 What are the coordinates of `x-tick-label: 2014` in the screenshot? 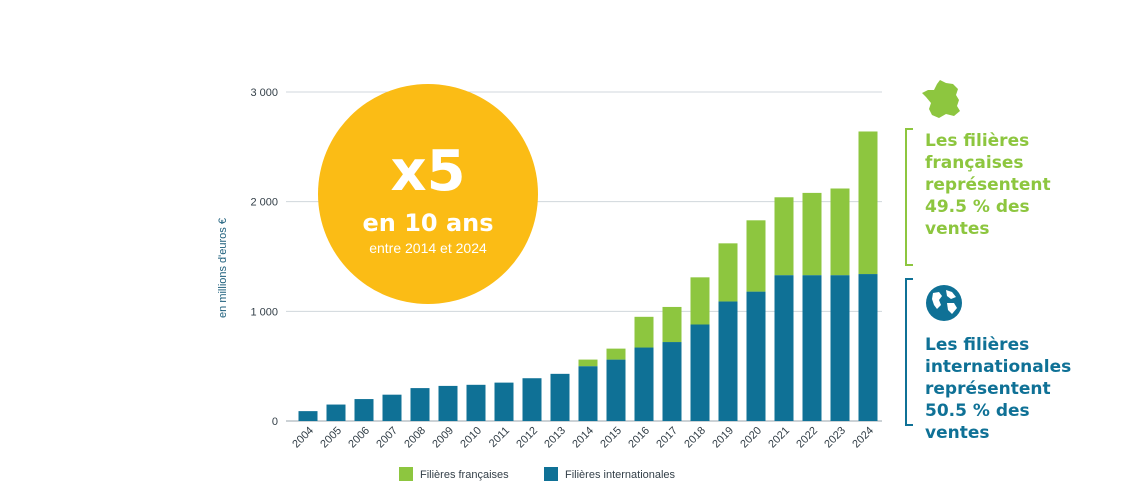 It's located at (583, 438).